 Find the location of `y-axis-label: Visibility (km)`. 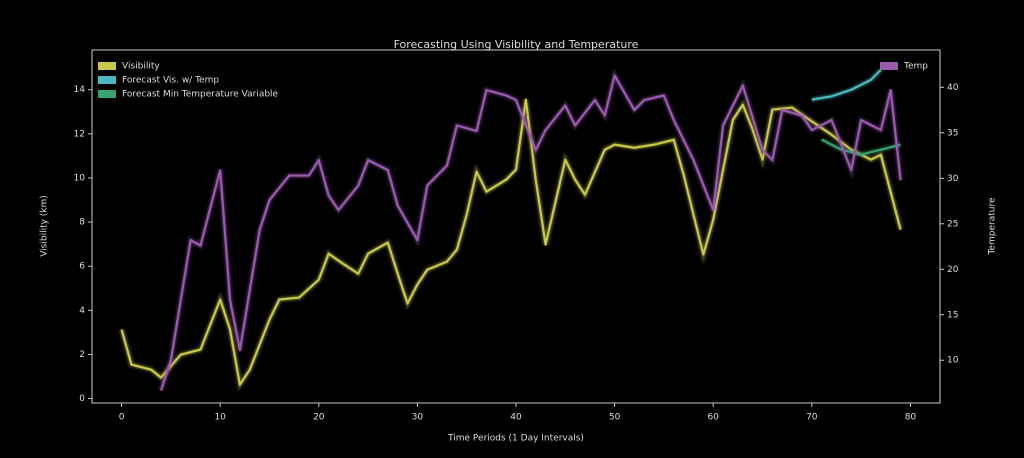

y-axis-label: Visibility (km) is located at coordinates (45, 226).